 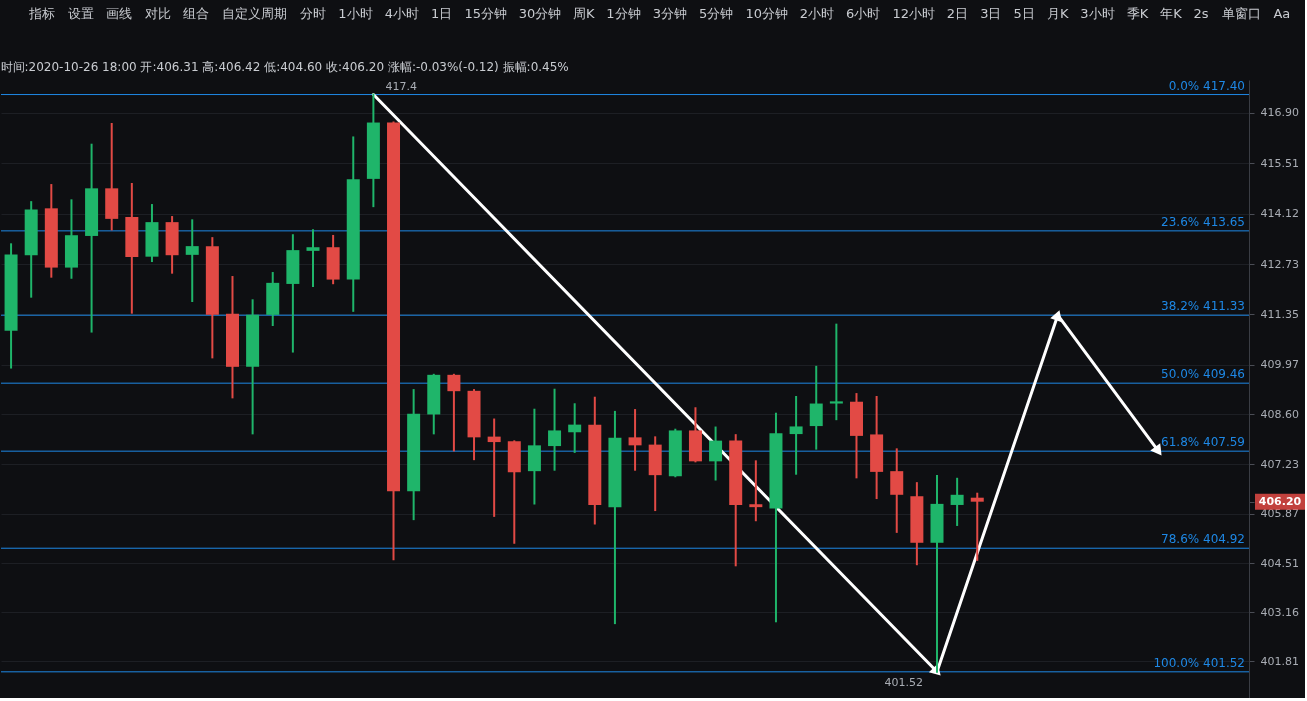 I want to click on text: 自定义周期, so click(x=255, y=13).